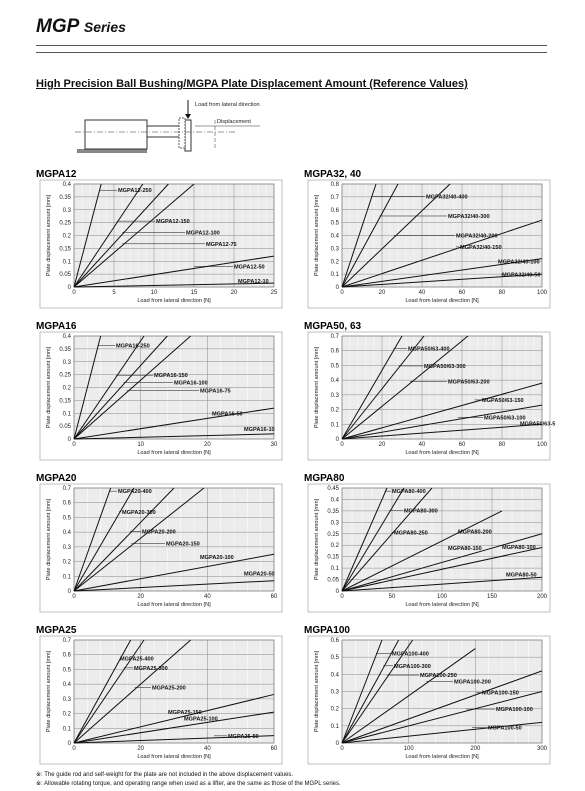 This screenshot has width=585, height=791. What do you see at coordinates (274, 293) in the screenshot?
I see `x-tick-label: 25` at bounding box center [274, 293].